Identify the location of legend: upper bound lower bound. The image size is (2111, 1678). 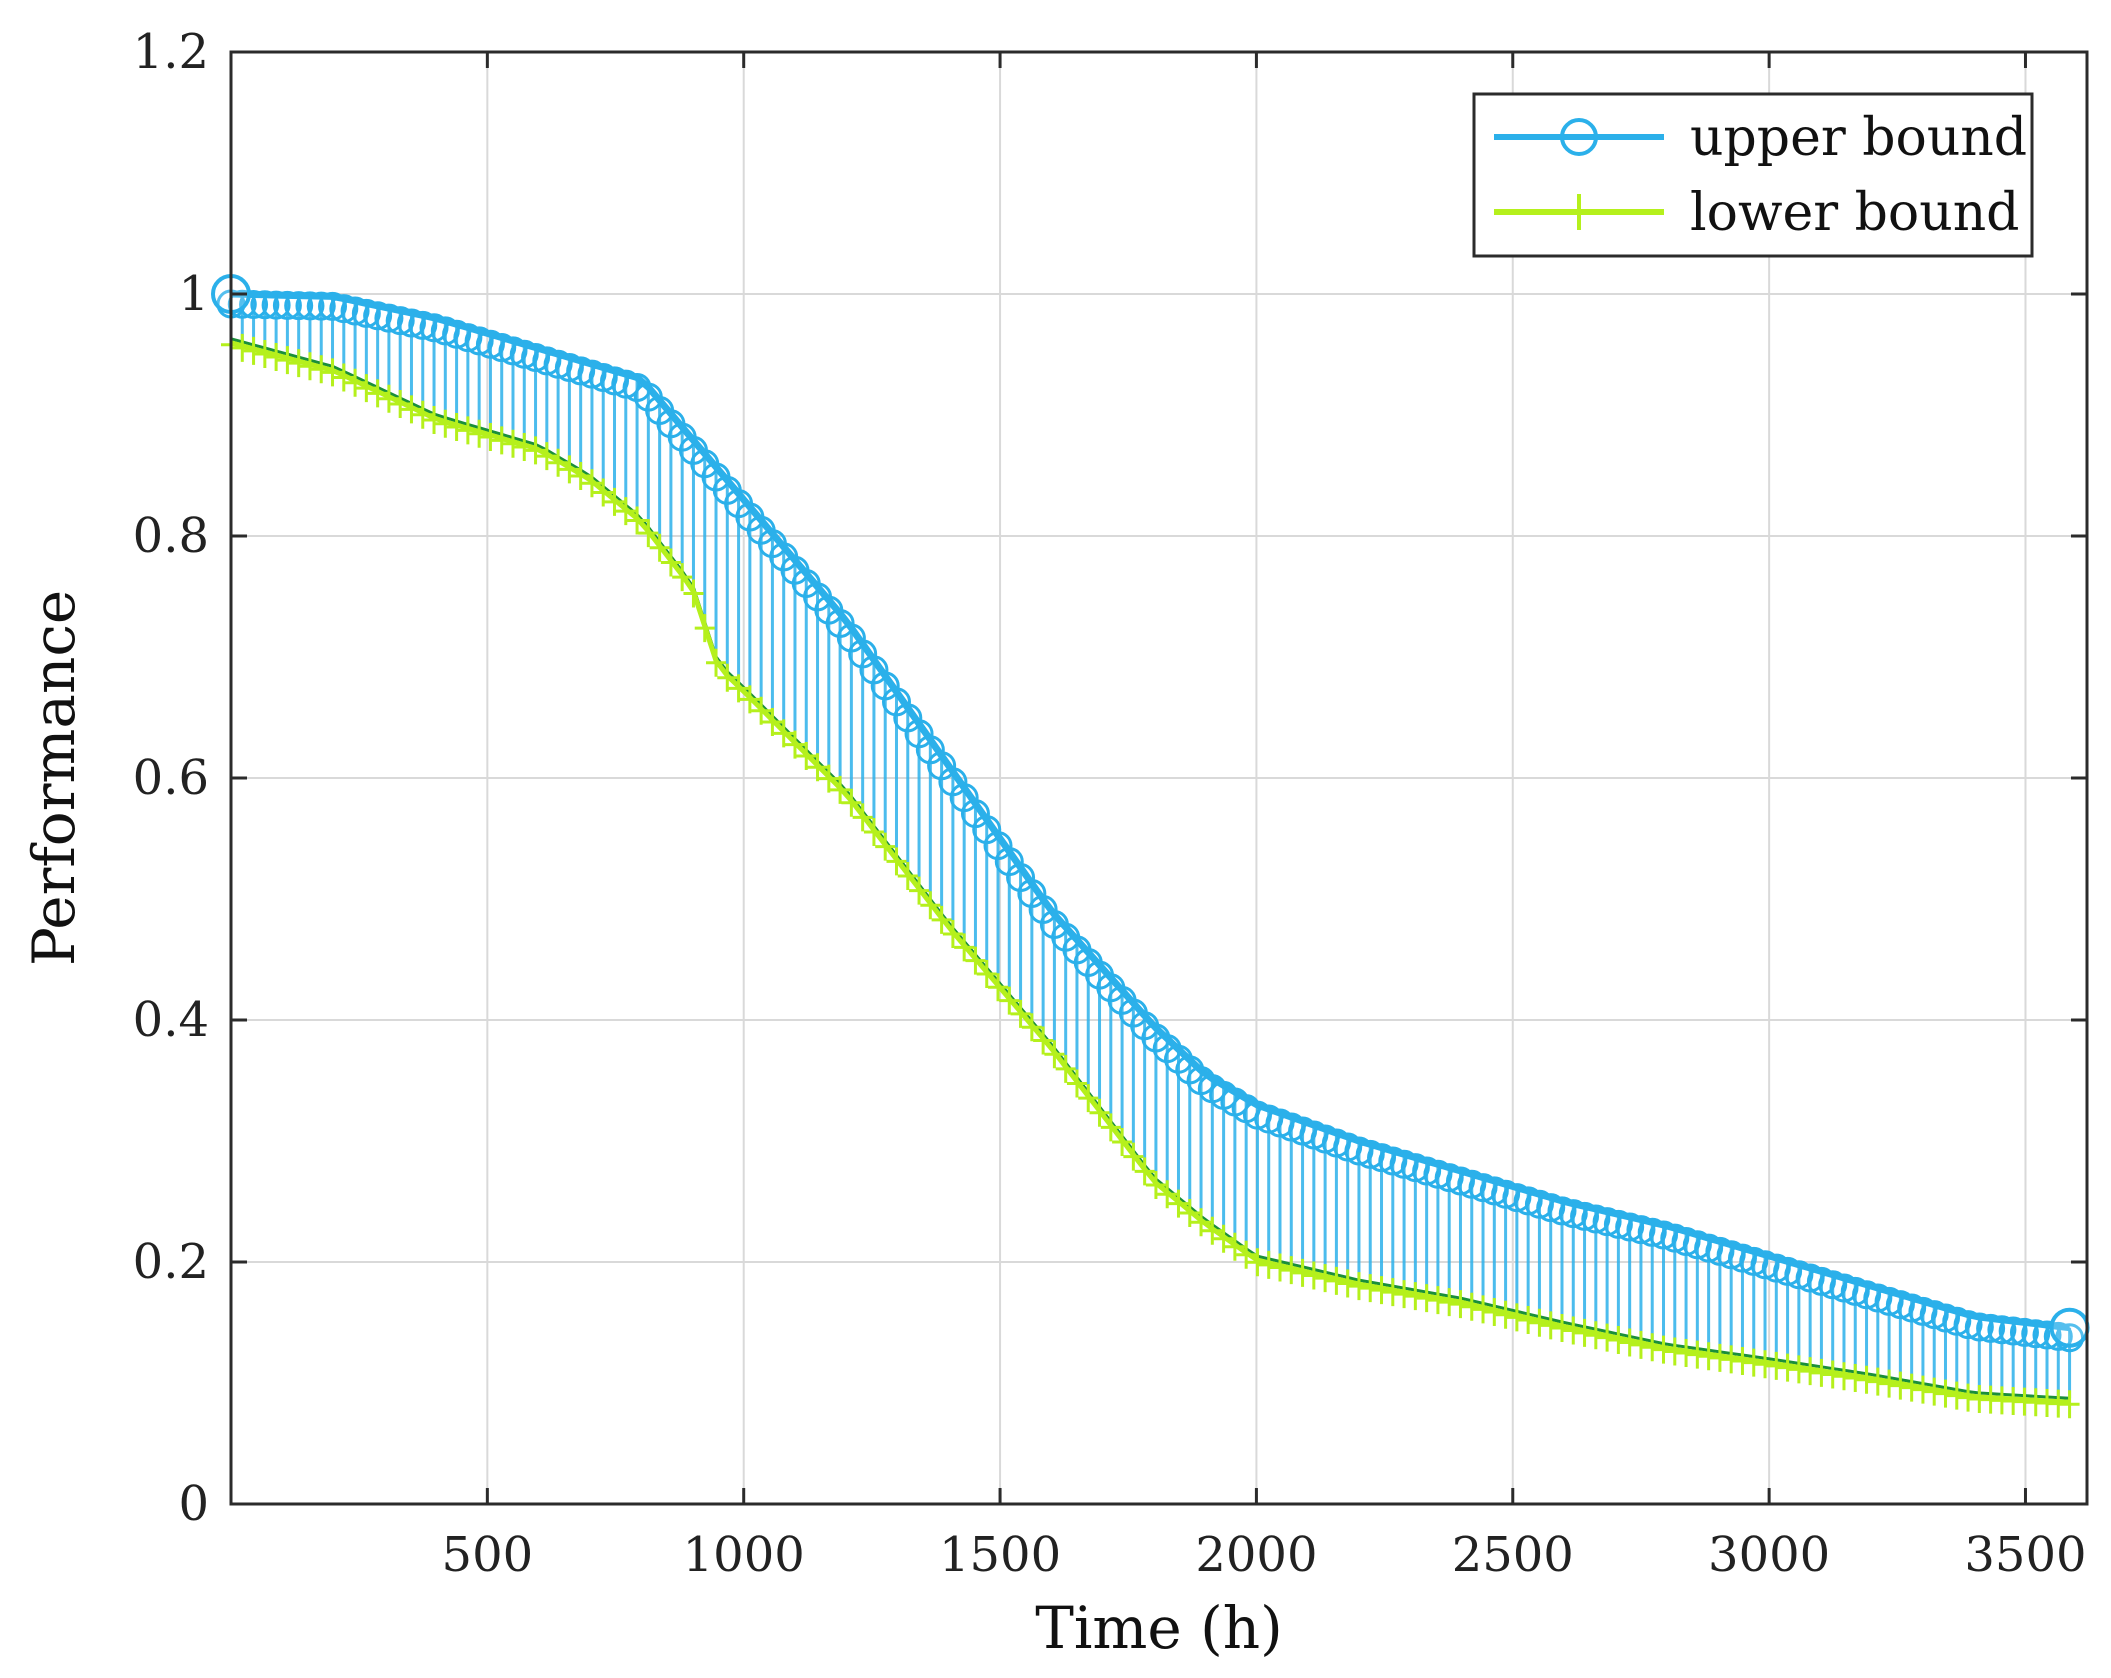
(1753, 175).